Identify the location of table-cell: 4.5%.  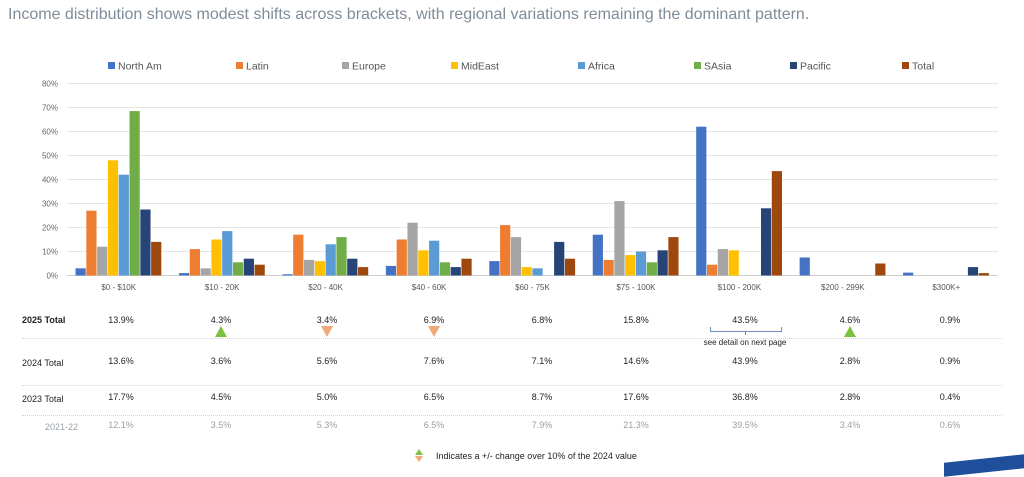
(221, 397).